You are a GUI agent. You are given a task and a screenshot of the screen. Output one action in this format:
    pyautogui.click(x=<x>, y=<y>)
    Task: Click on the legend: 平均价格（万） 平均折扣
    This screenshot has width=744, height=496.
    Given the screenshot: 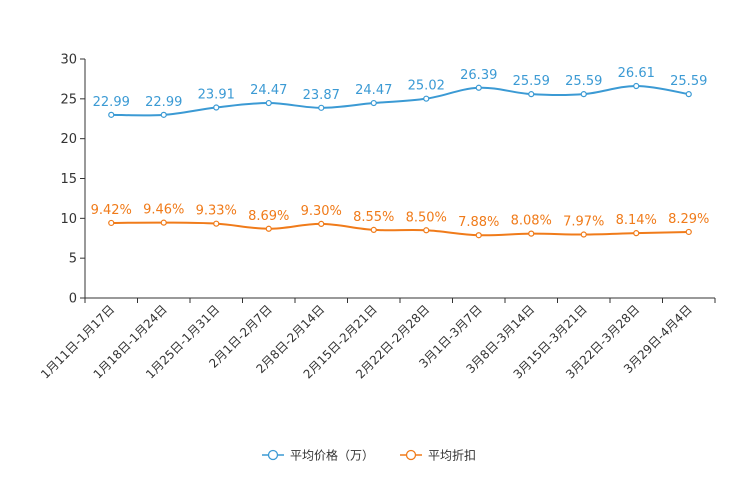 What is the action you would take?
    pyautogui.click(x=369, y=455)
    